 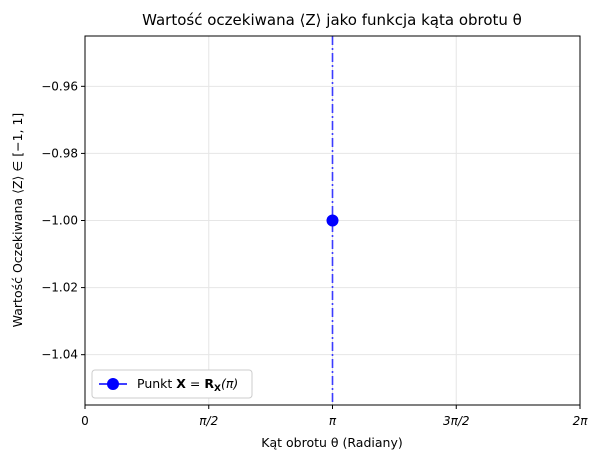 I want to click on x-tick-label: π/2, so click(x=208, y=421).